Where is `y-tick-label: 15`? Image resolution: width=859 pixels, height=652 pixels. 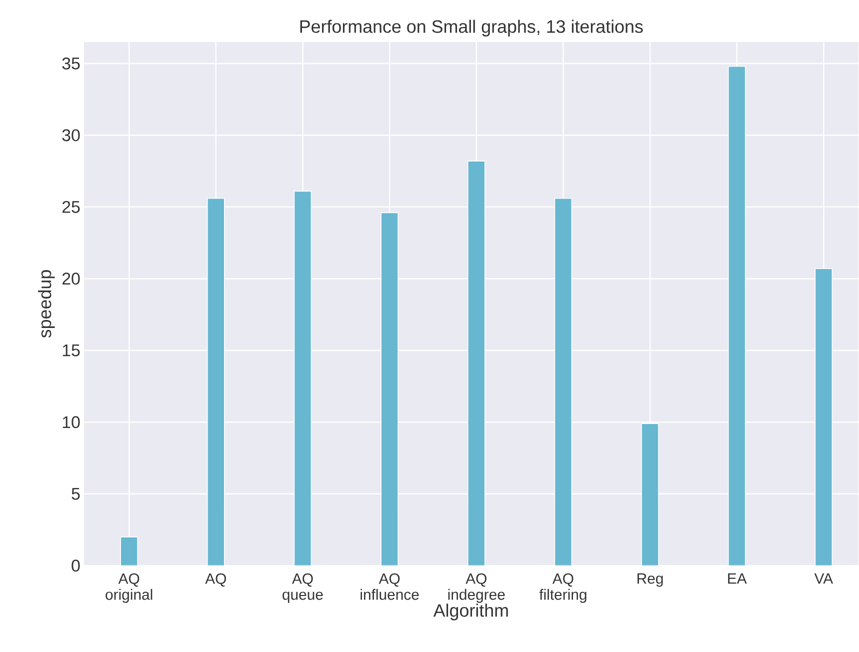
y-tick-label: 15 is located at coordinates (71, 350).